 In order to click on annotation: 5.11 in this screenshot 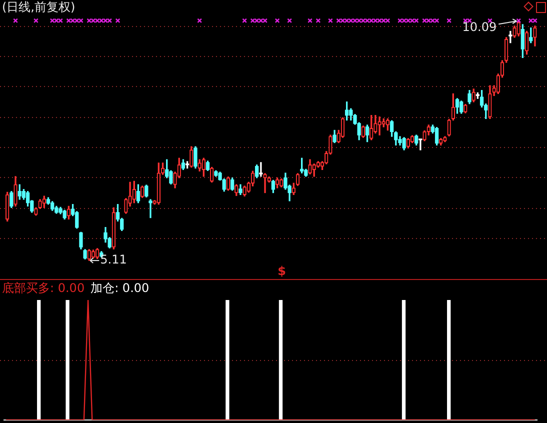, I will do `click(113, 259)`.